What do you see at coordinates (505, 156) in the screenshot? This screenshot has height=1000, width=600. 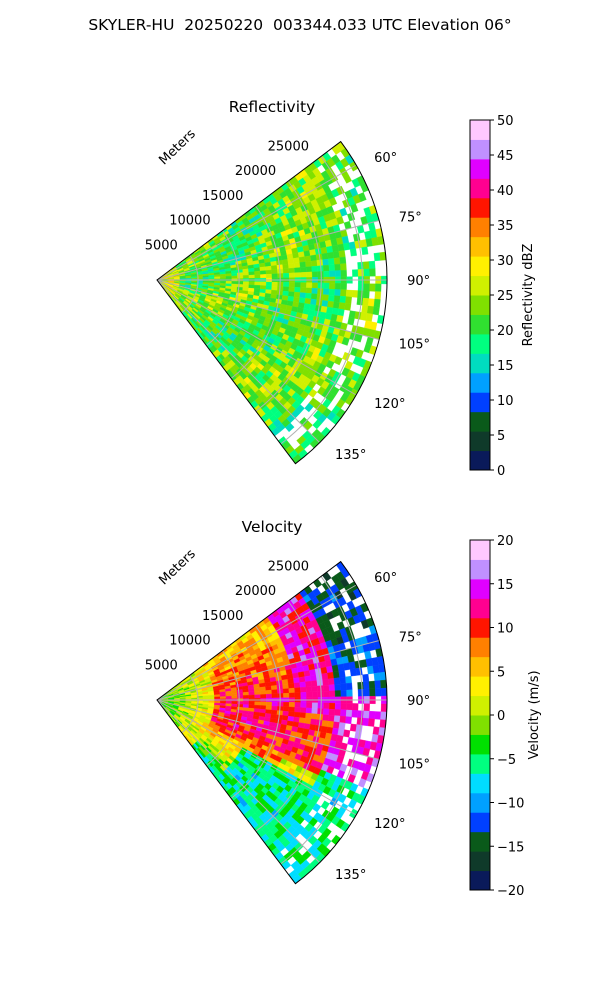 I see `colorbar-tick-label: 45` at bounding box center [505, 156].